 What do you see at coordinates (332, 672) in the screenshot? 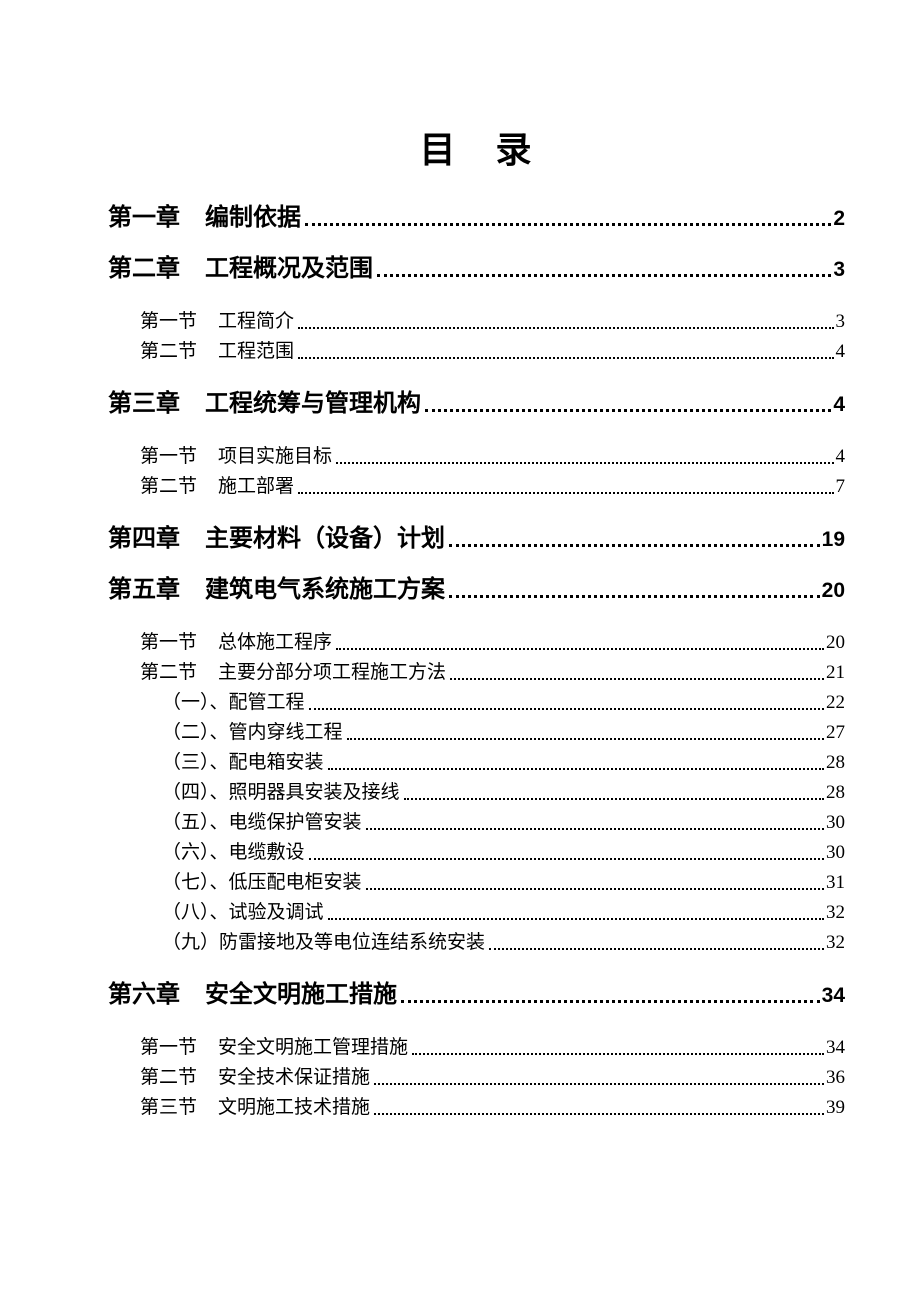
I see `toc-entry-title: 主要分部分项工程施工方法` at bounding box center [332, 672].